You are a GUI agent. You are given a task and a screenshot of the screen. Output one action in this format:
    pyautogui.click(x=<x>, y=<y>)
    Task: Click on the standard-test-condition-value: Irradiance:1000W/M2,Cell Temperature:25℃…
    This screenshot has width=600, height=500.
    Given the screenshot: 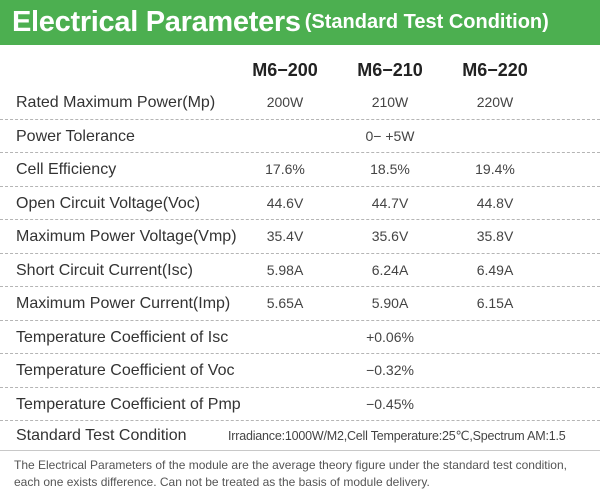 What is the action you would take?
    pyautogui.click(x=397, y=436)
    